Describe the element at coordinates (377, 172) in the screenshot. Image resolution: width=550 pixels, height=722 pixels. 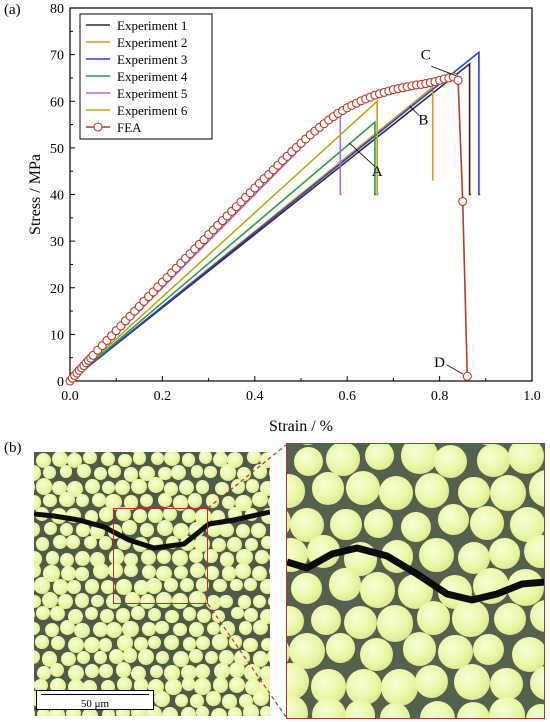
I see `annotation-a: A` at that location.